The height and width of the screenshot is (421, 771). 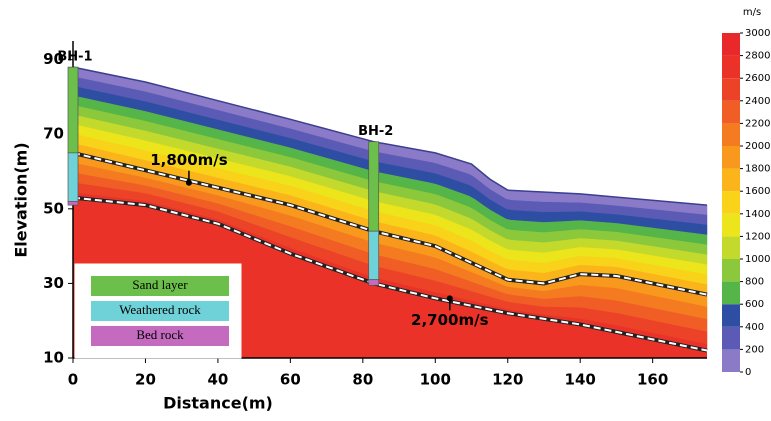 I want to click on colorbar-tick-label: 2200, so click(x=757, y=123).